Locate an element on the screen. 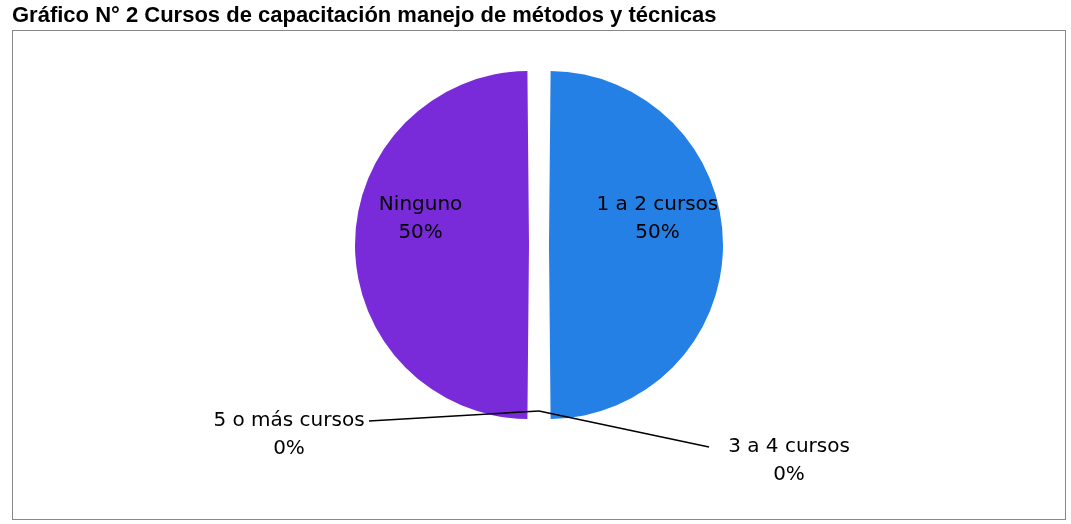 This screenshot has width=1071, height=524. category-label: 5 o más cursos is located at coordinates (289, 419).